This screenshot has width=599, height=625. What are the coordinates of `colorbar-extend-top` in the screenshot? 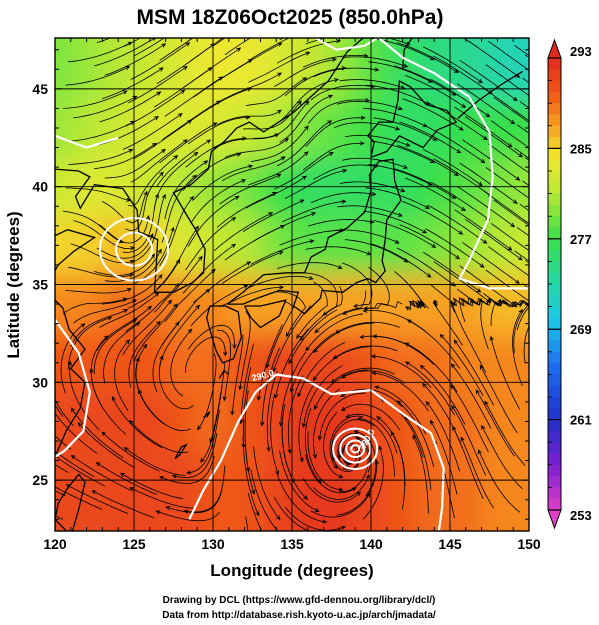 It's located at (554, 48).